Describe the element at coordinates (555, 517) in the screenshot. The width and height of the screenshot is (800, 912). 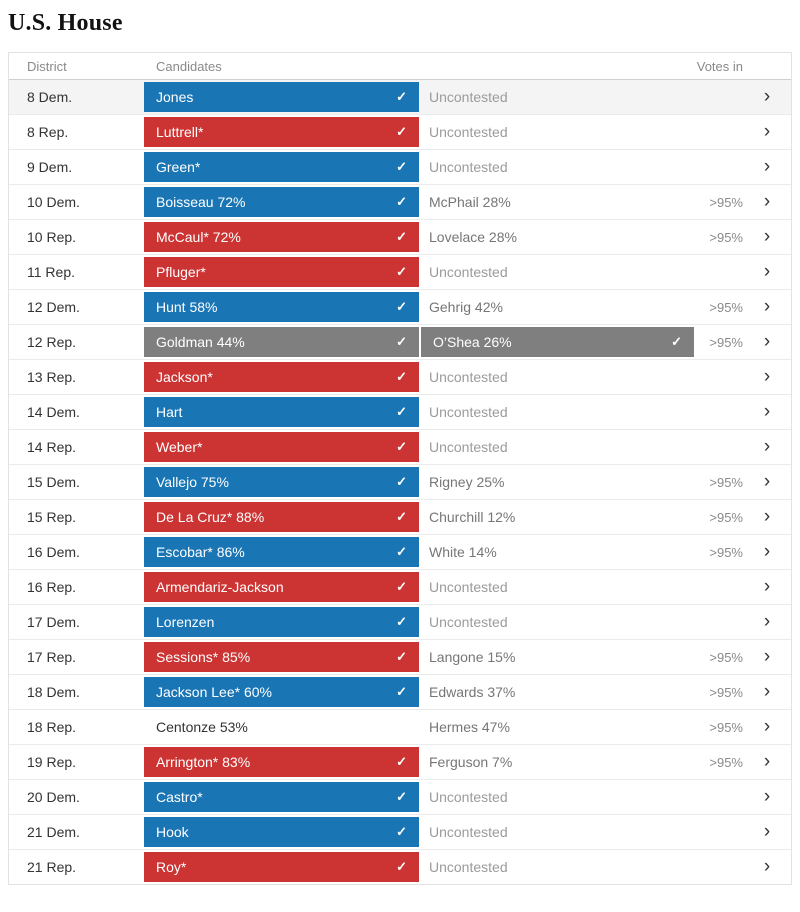
I see `opponent-cell: Churchill 12%` at that location.